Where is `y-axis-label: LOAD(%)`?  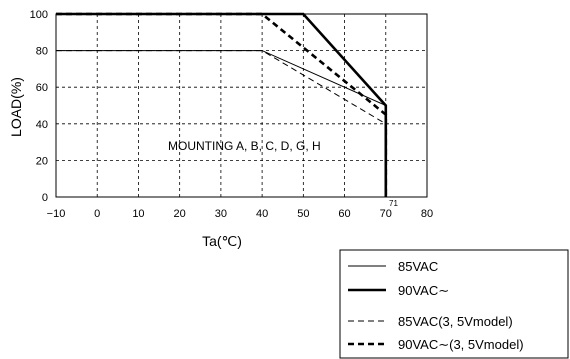
y-axis-label: LOAD(%) is located at coordinates (16, 107).